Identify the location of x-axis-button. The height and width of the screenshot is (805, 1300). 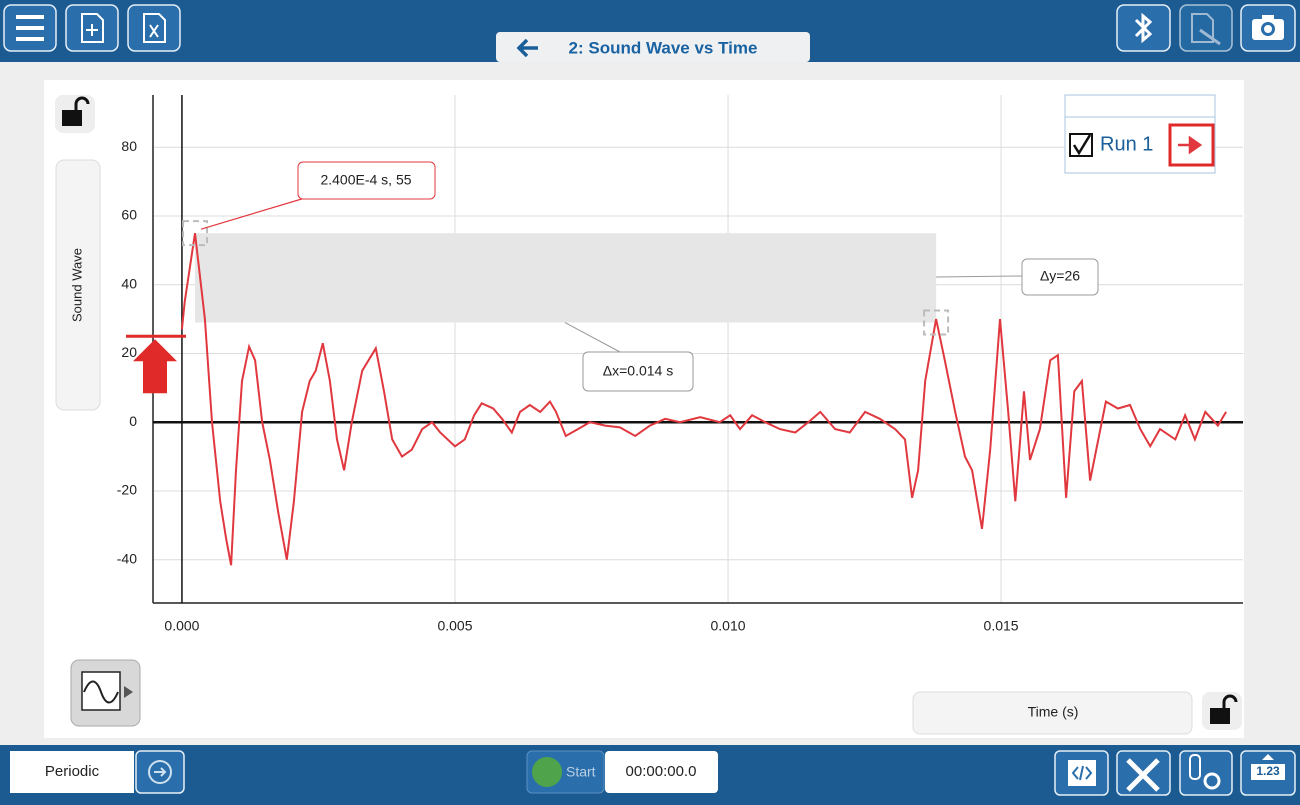
(1052, 713).